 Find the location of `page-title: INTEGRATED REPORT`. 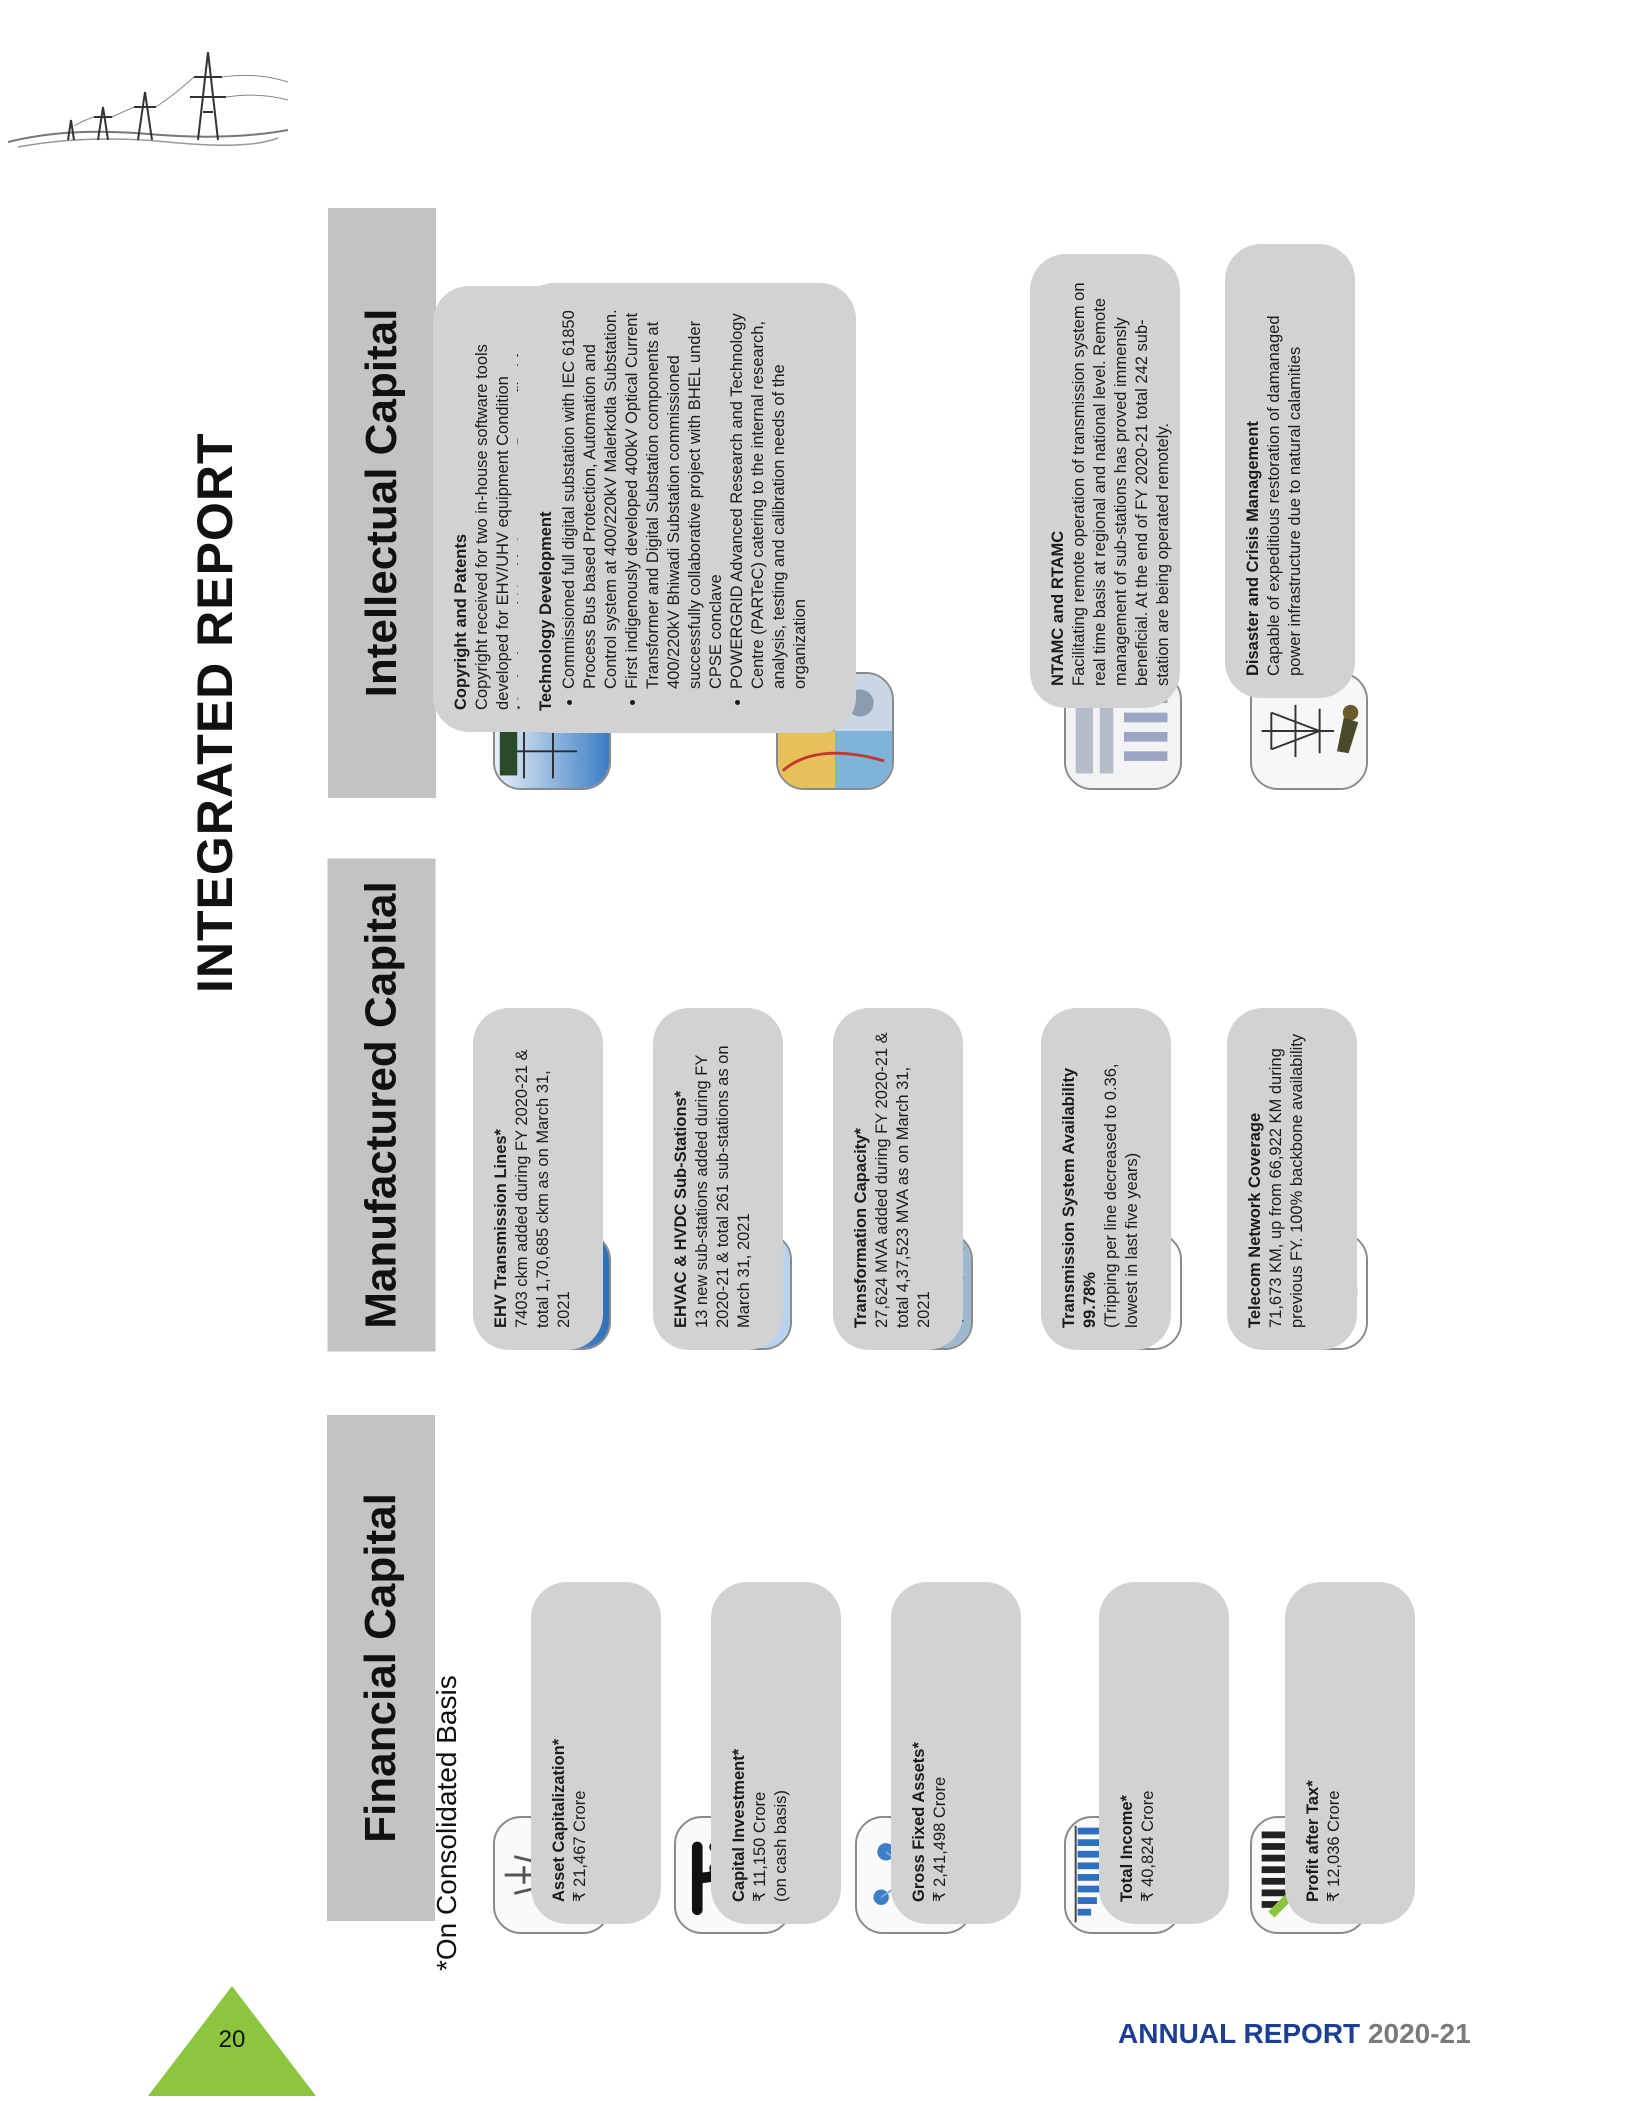

page-title: INTEGRATED REPORT is located at coordinates (215, 712).